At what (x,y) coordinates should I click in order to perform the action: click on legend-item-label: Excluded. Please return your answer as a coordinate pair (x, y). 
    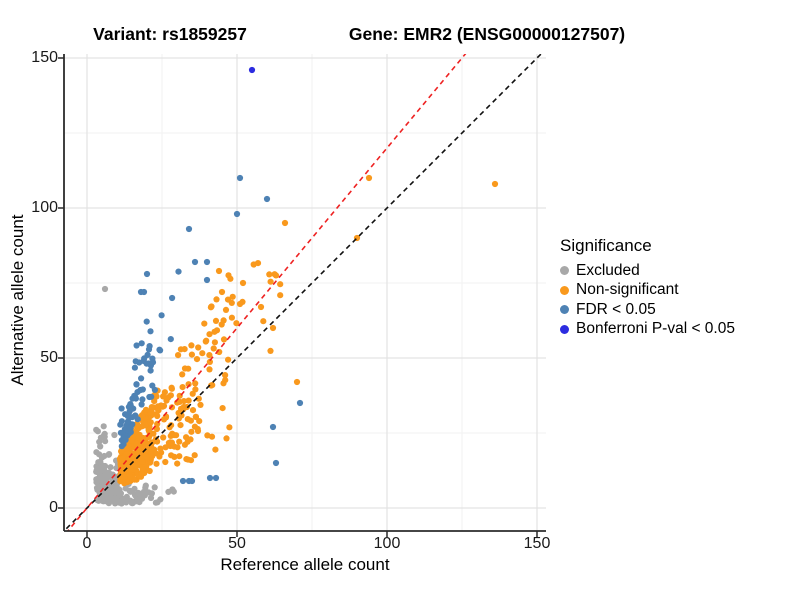
    Looking at the image, I should click on (608, 270).